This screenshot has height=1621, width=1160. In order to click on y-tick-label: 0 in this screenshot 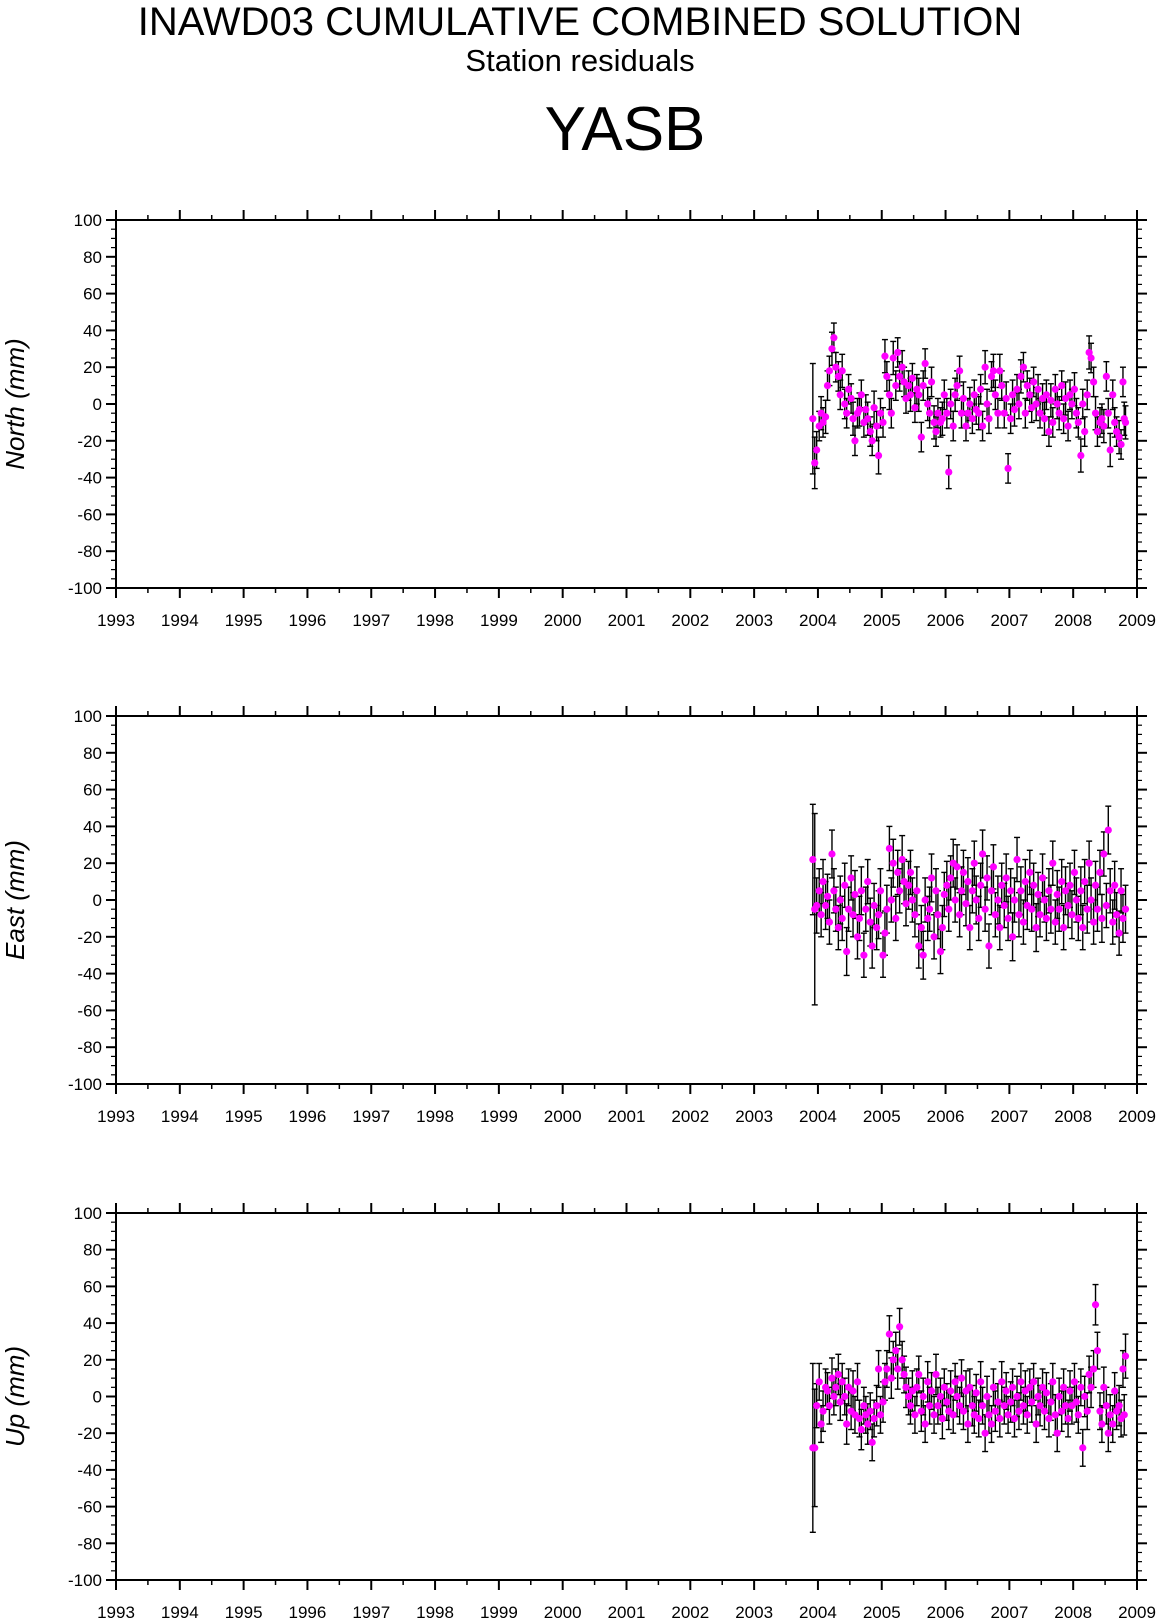, I will do `click(97, 1397)`.